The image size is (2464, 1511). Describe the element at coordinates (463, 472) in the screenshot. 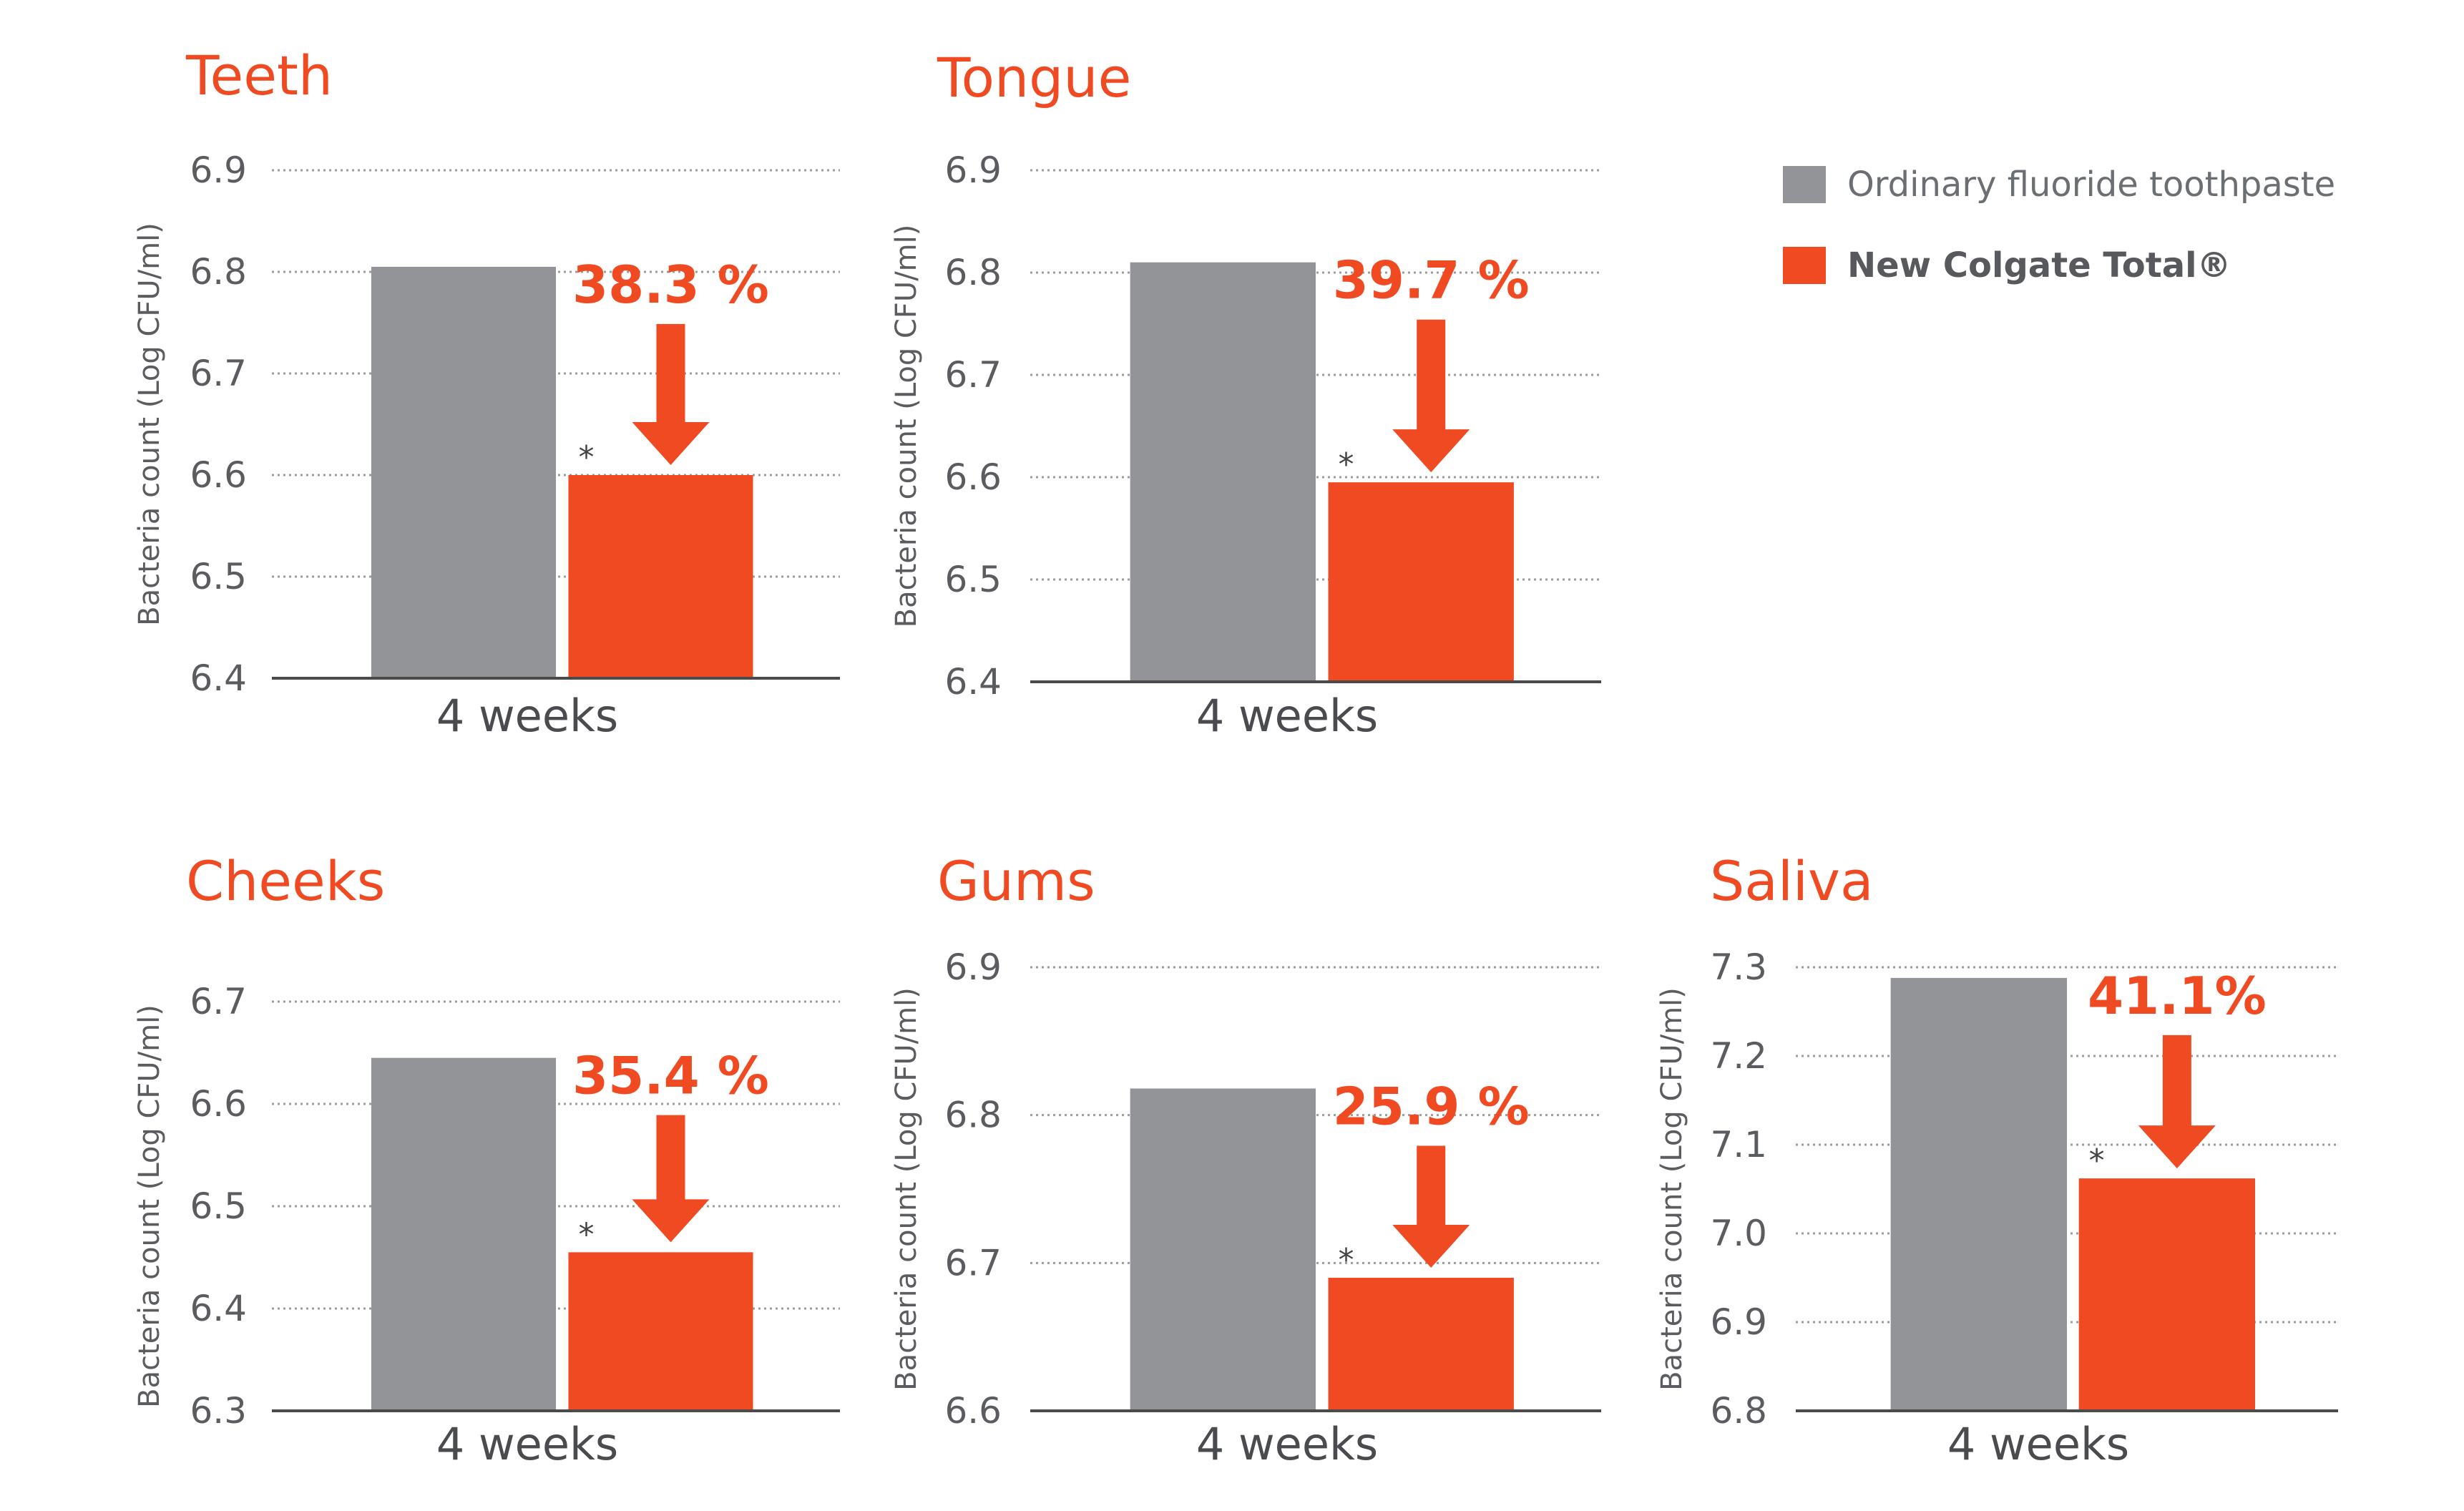

I see `teeth-bar-ordinary` at that location.